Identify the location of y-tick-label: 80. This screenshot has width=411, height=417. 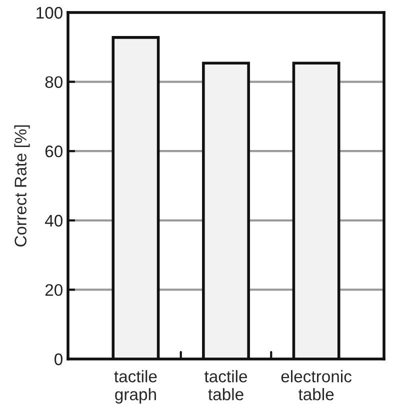
(53, 82).